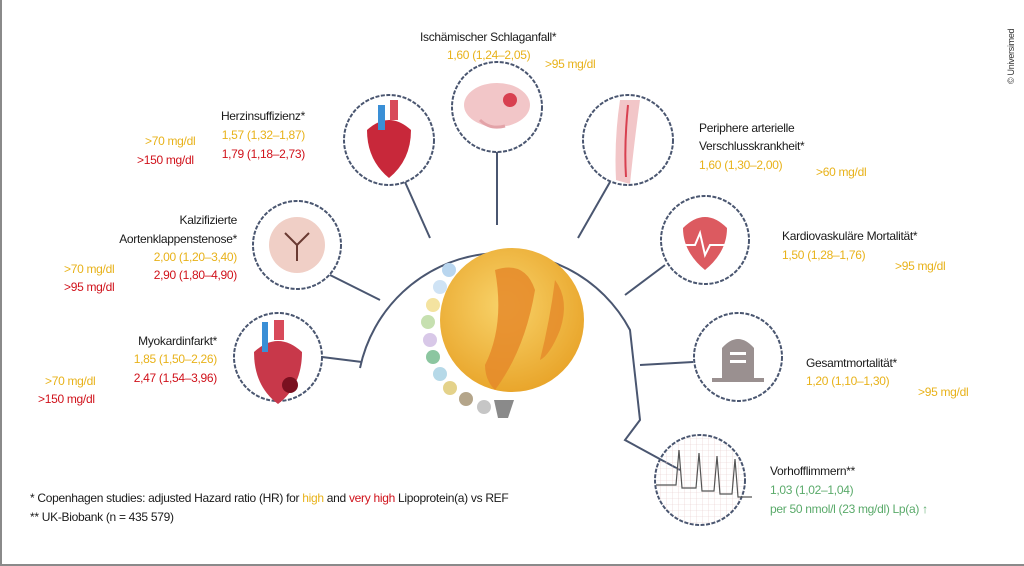 This screenshot has height=566, width=1024. Describe the element at coordinates (741, 165) in the screenshot. I see `pad-hr-high: 1,60 (1,30–2,00)` at that location.